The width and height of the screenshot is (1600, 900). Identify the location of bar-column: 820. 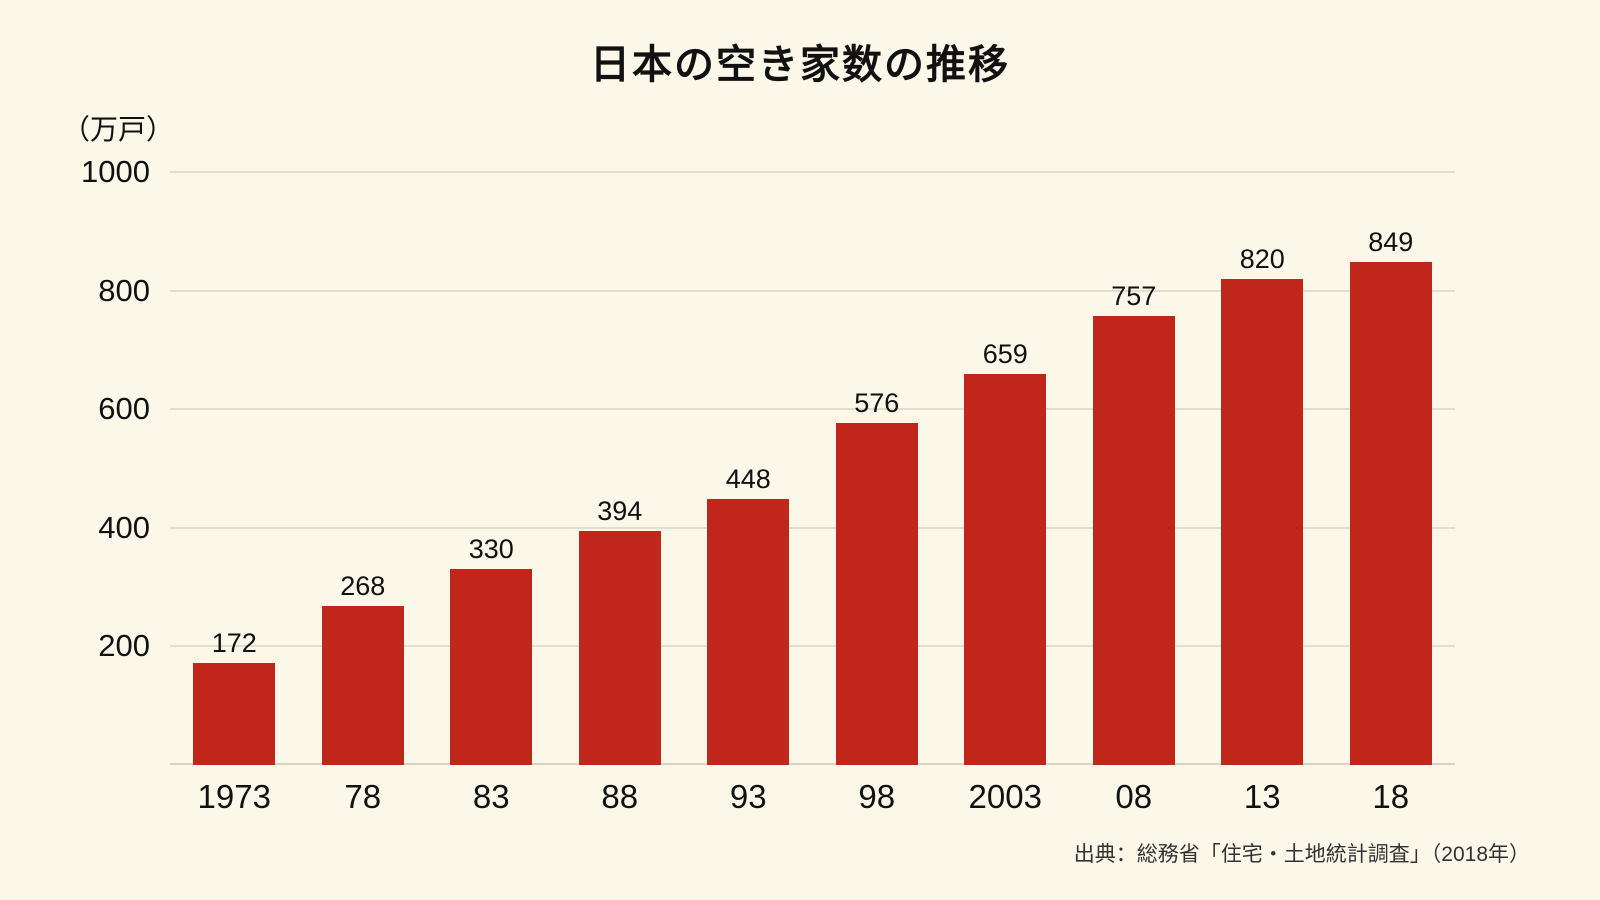
(1262, 468).